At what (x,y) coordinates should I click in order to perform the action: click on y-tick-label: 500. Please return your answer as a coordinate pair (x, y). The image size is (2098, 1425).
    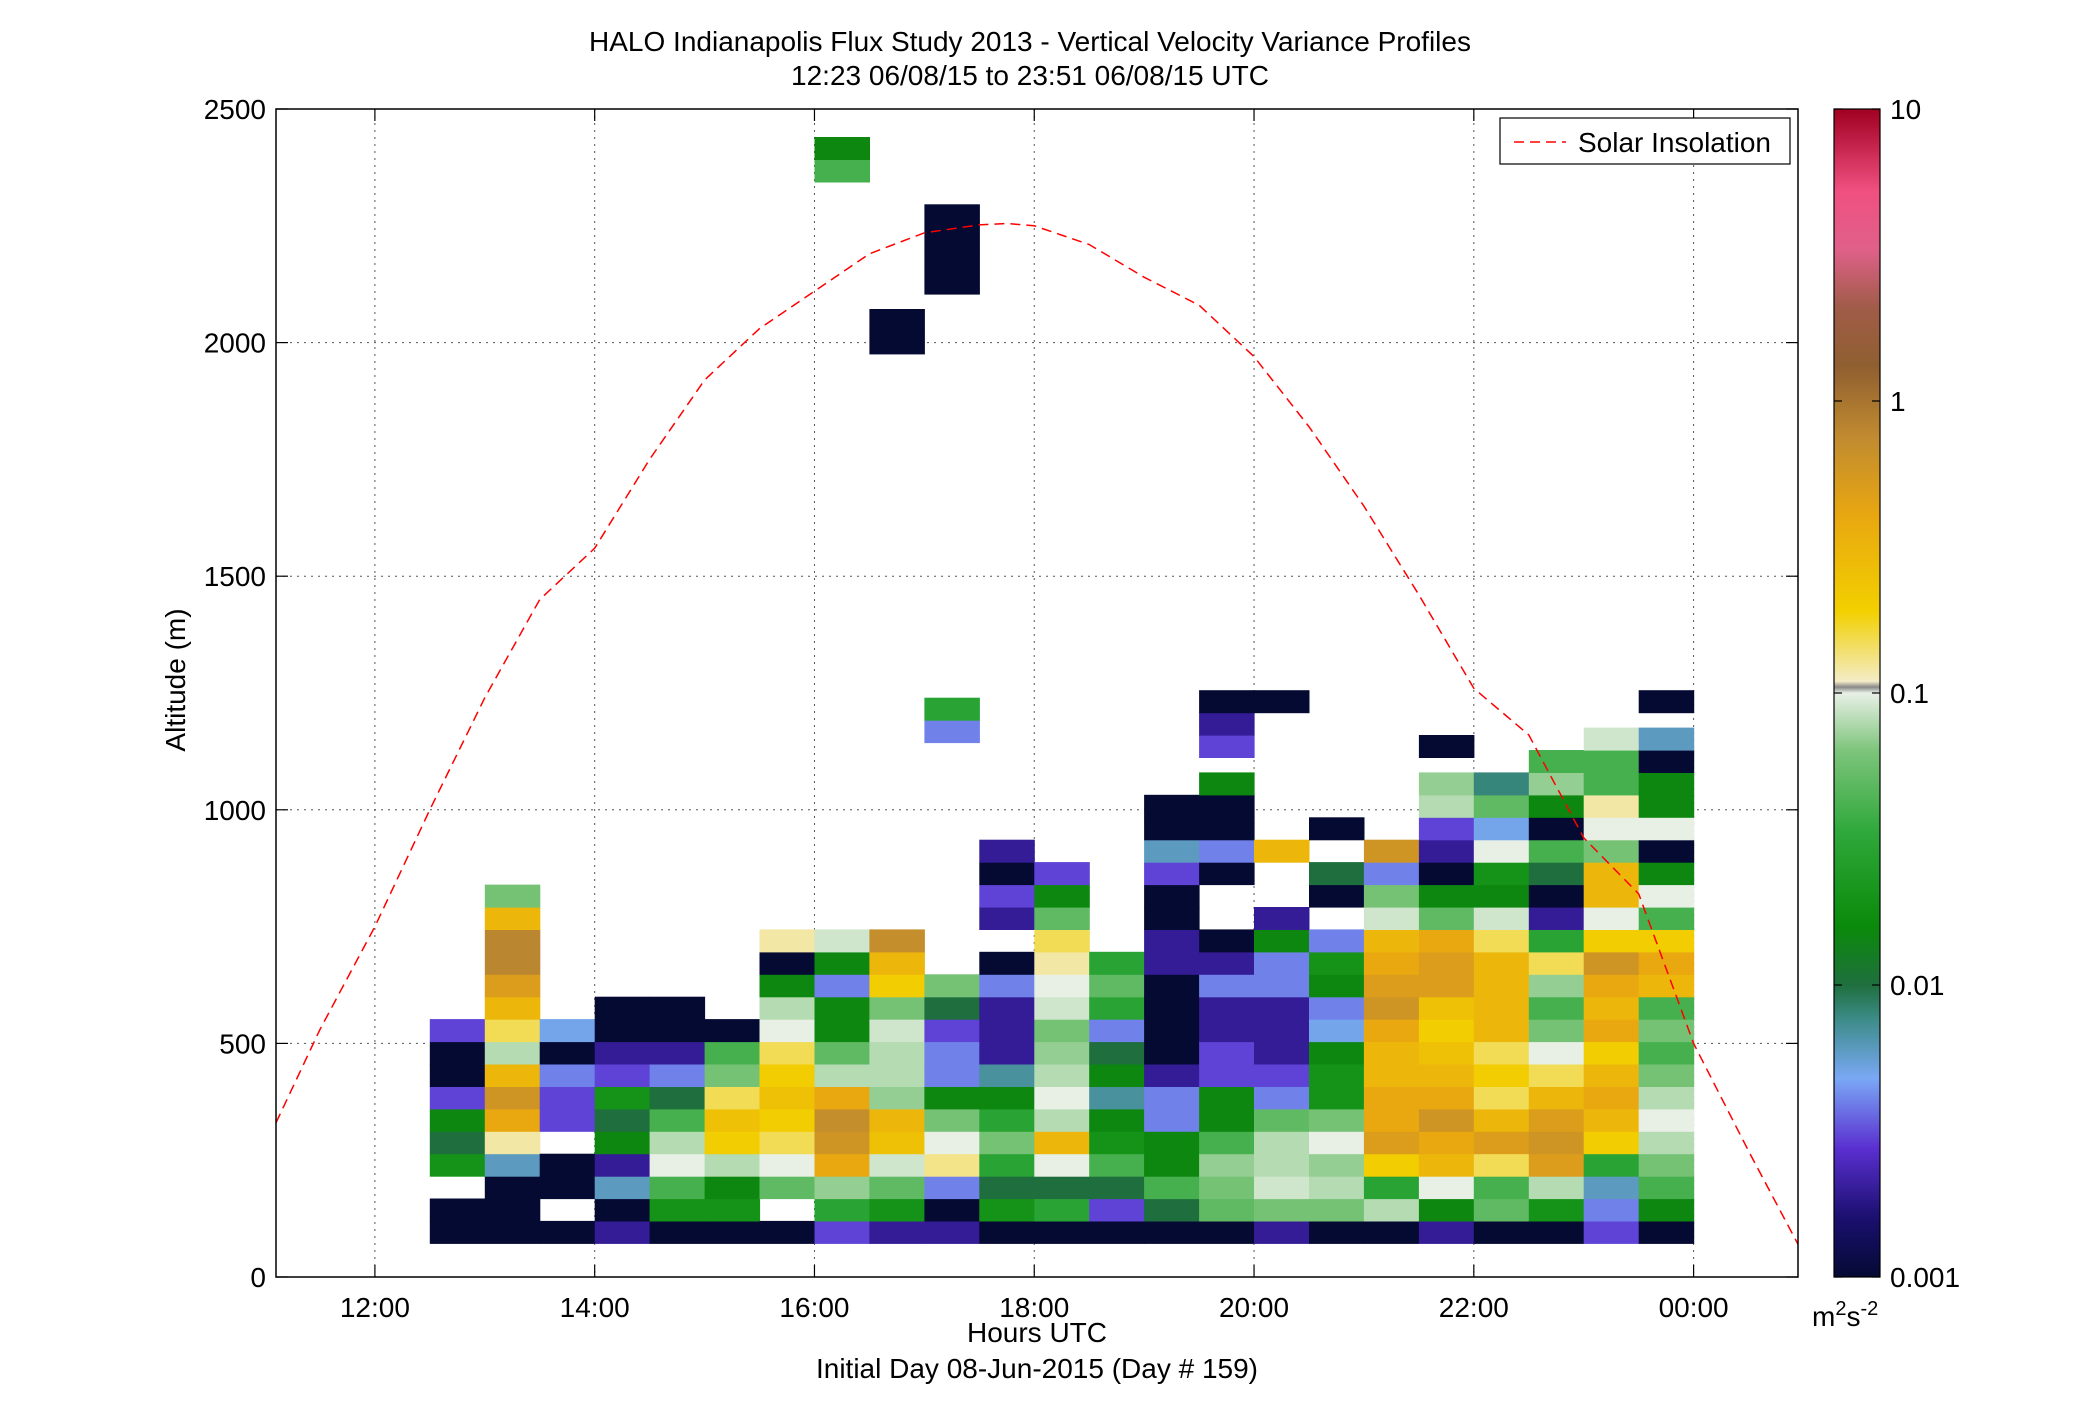
    Looking at the image, I should click on (242, 1043).